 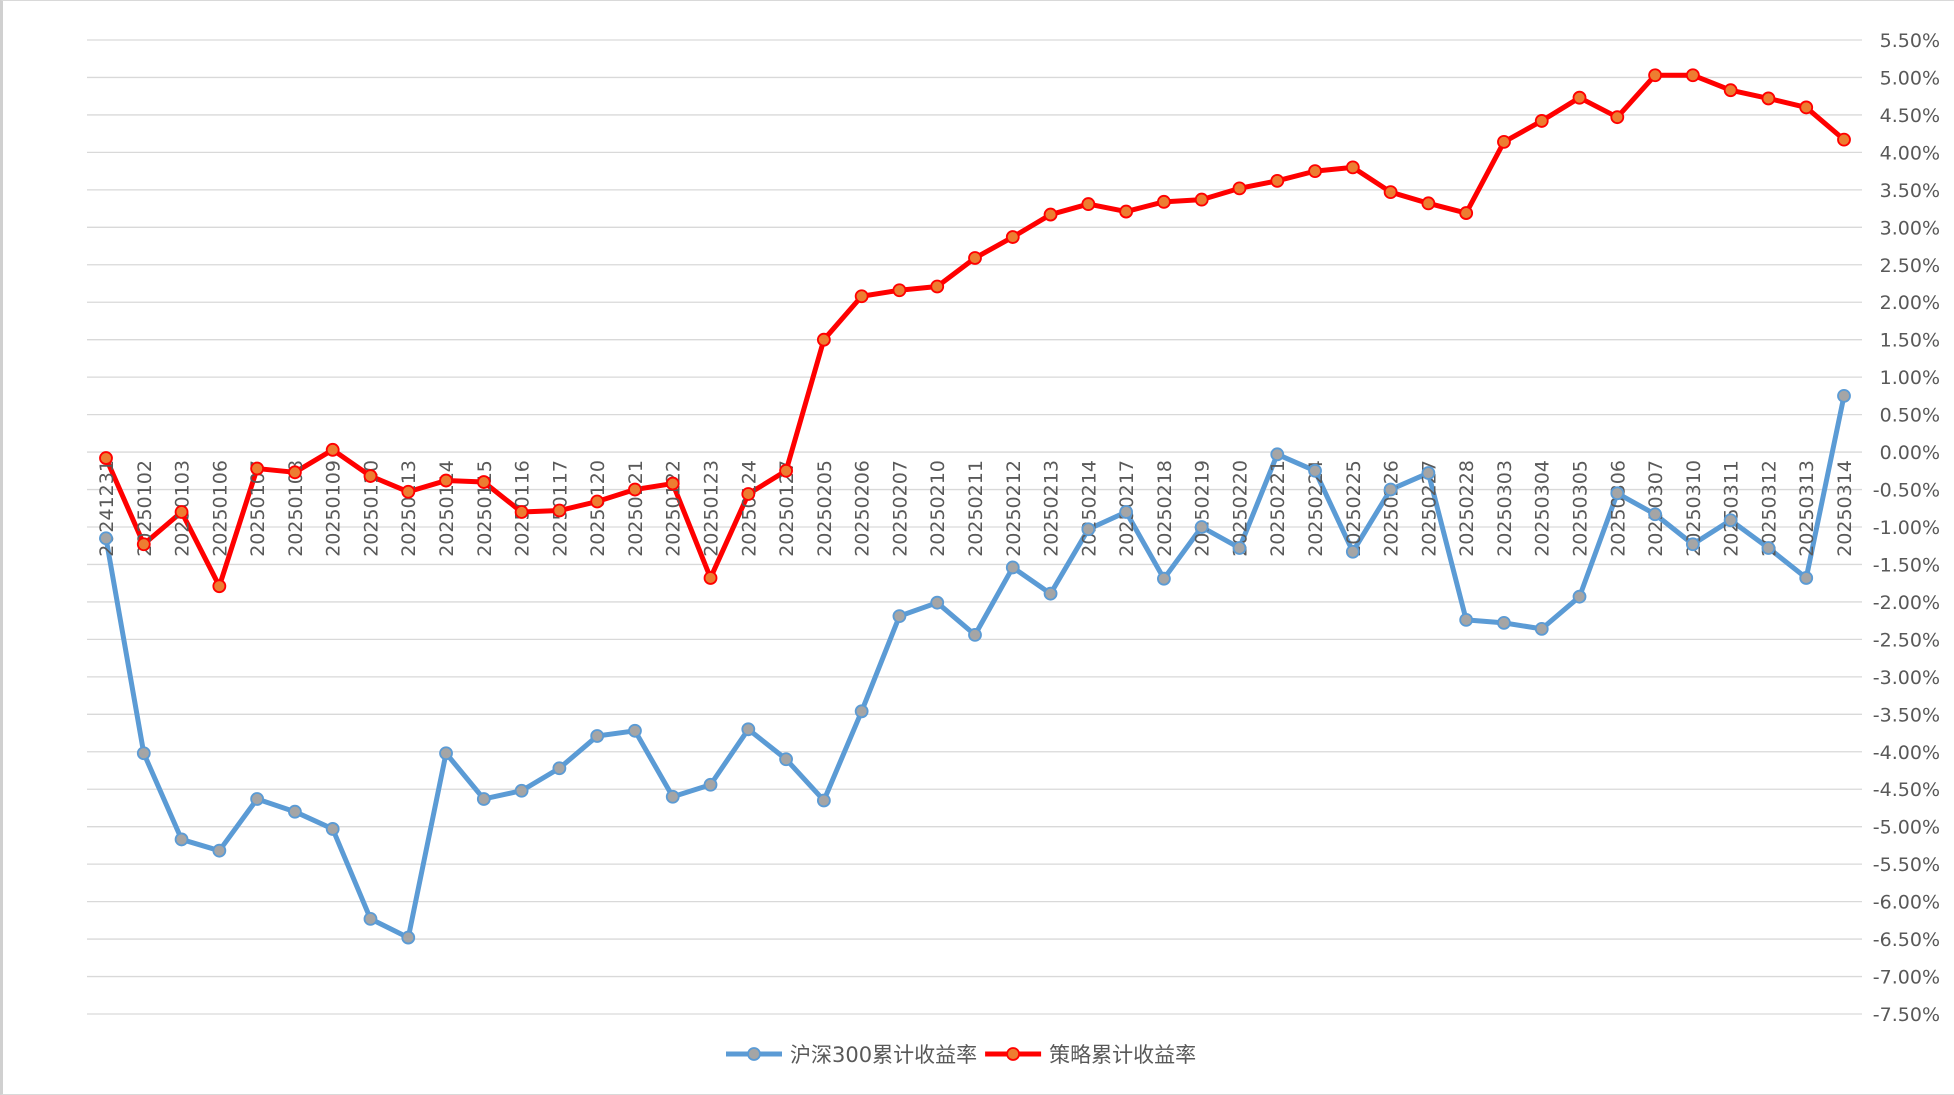 What do you see at coordinates (1906, 753) in the screenshot?
I see `y-tick-label: -4.00%` at bounding box center [1906, 753].